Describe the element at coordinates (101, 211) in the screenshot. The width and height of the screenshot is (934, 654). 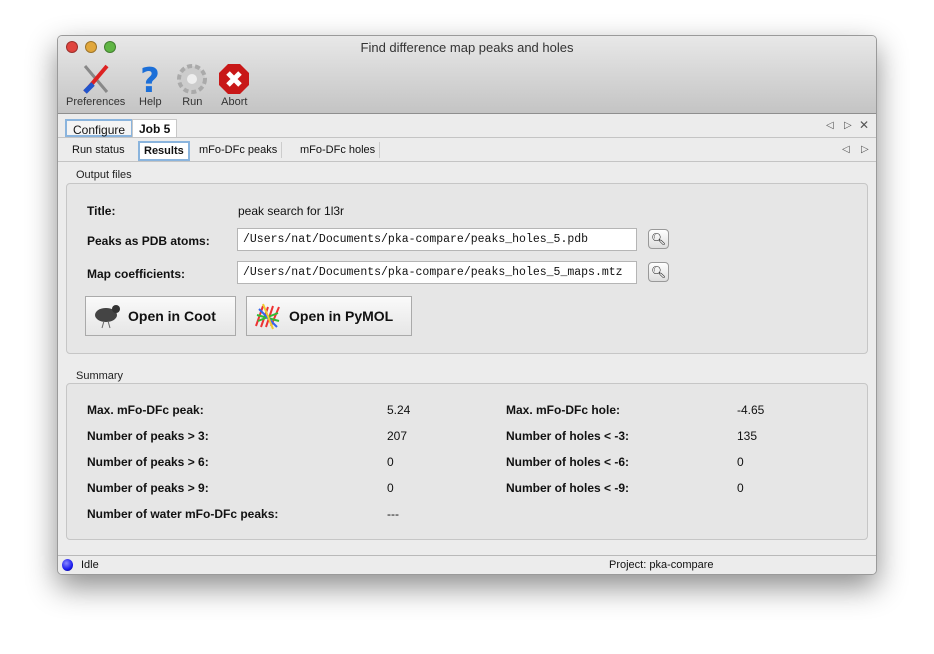
I see `title-label: Title:` at that location.